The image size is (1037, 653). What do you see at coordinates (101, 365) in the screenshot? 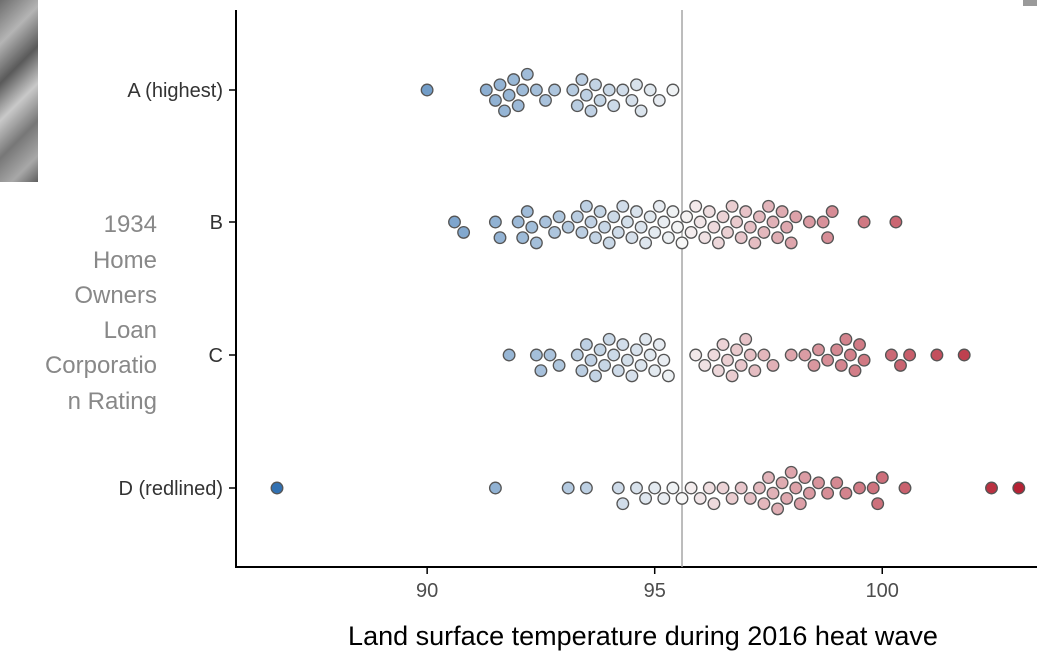
I see `y-axis-title-line: Corporatio` at bounding box center [101, 365].